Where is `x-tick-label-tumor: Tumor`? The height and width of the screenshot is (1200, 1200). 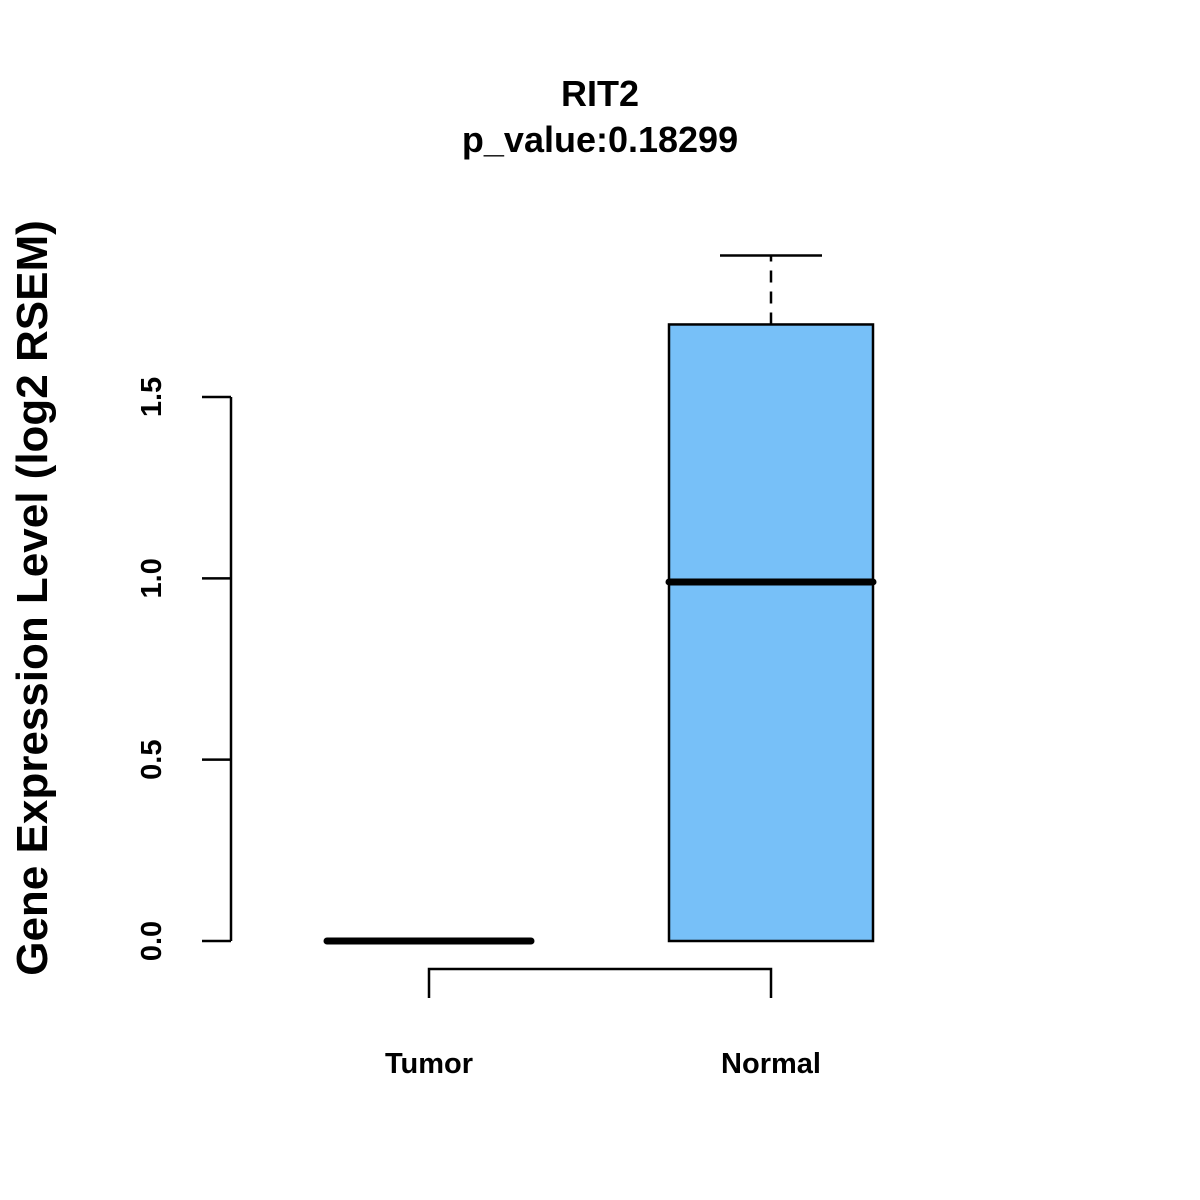 x-tick-label-tumor: Tumor is located at coordinates (429, 1064).